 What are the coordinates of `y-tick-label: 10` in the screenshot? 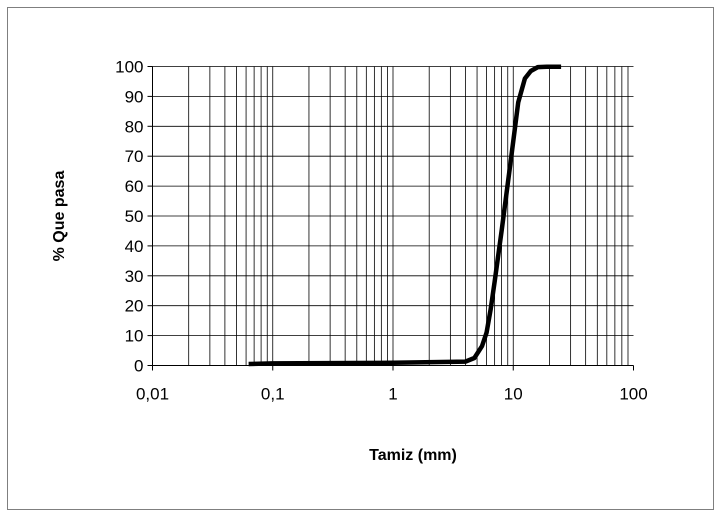 It's located at (134, 336).